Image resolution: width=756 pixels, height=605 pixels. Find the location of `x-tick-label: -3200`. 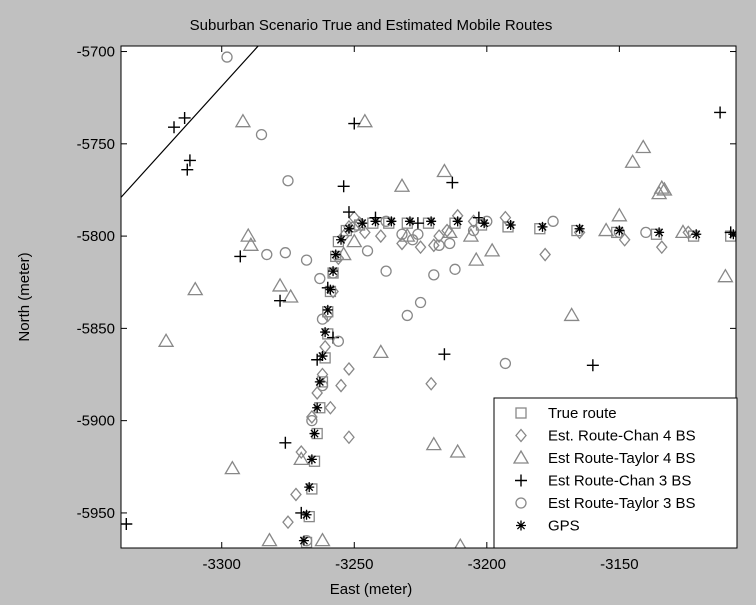

x-tick-label: -3200 is located at coordinates (487, 564).